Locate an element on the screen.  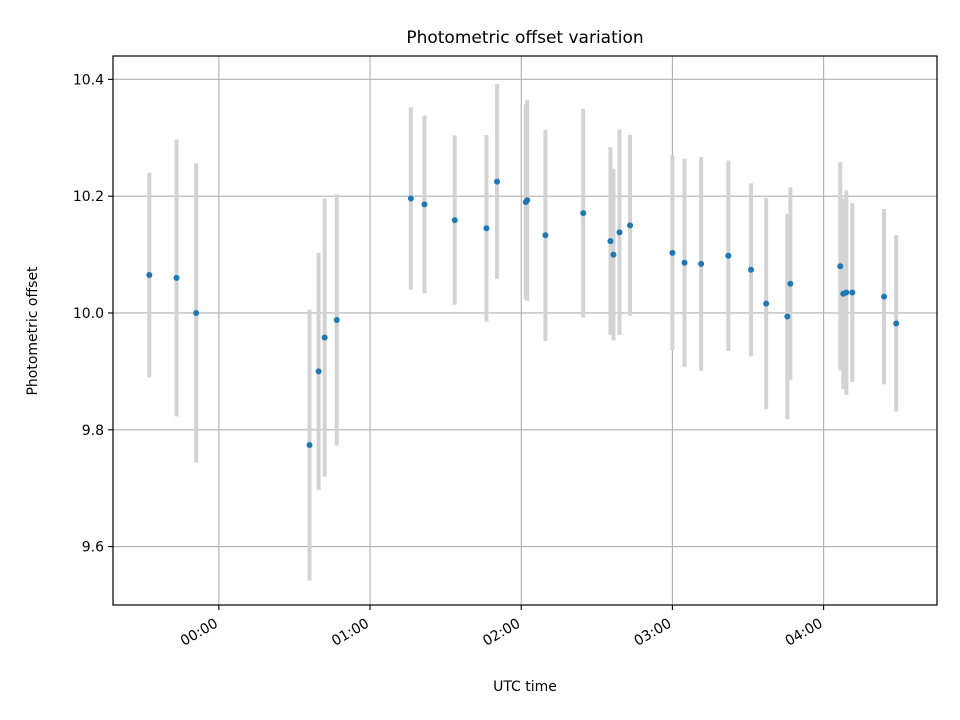
y-axis-ticks: 9.6 9.8 10.0 10.2 10.4 is located at coordinates (93, 314).